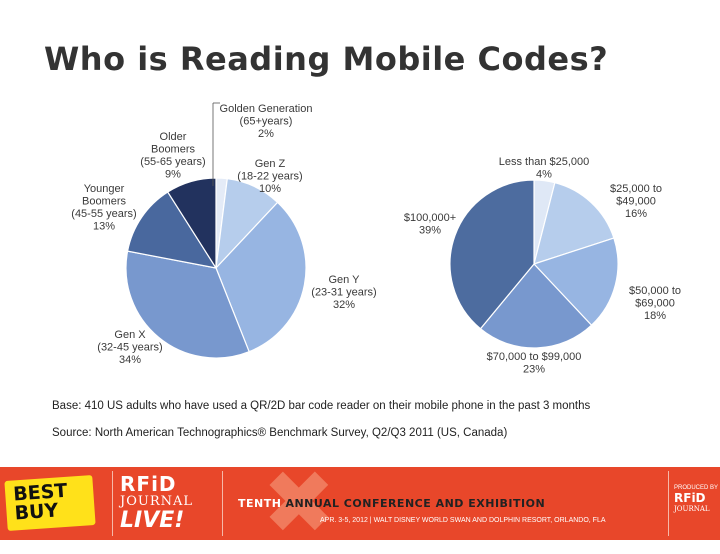 The width and height of the screenshot is (720, 554). Describe the element at coordinates (187, 304) in the screenshot. I see `pie1-slice-gen-x-32-45-years` at that location.